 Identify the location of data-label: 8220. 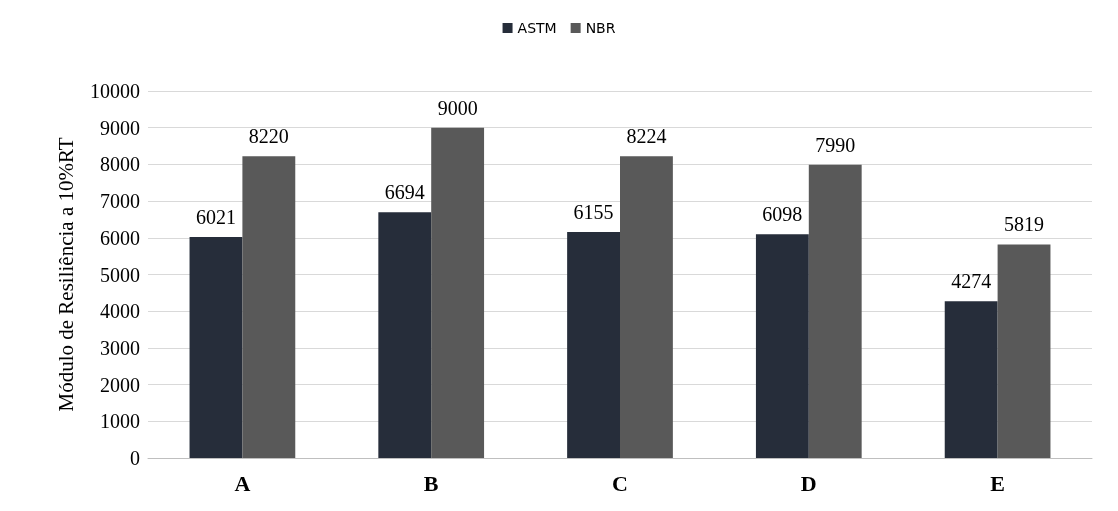
(268, 136).